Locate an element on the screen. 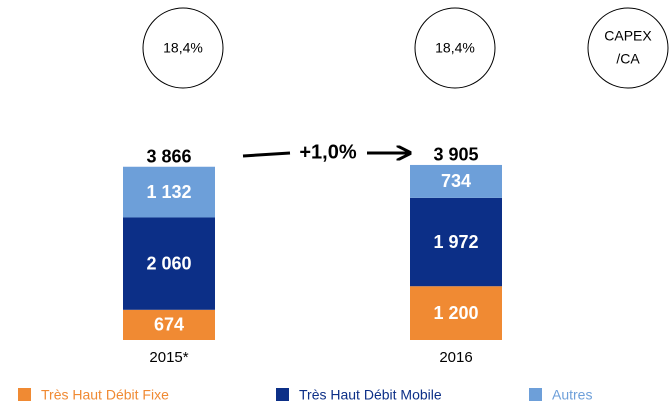  value-label: 1 972 is located at coordinates (455, 242).